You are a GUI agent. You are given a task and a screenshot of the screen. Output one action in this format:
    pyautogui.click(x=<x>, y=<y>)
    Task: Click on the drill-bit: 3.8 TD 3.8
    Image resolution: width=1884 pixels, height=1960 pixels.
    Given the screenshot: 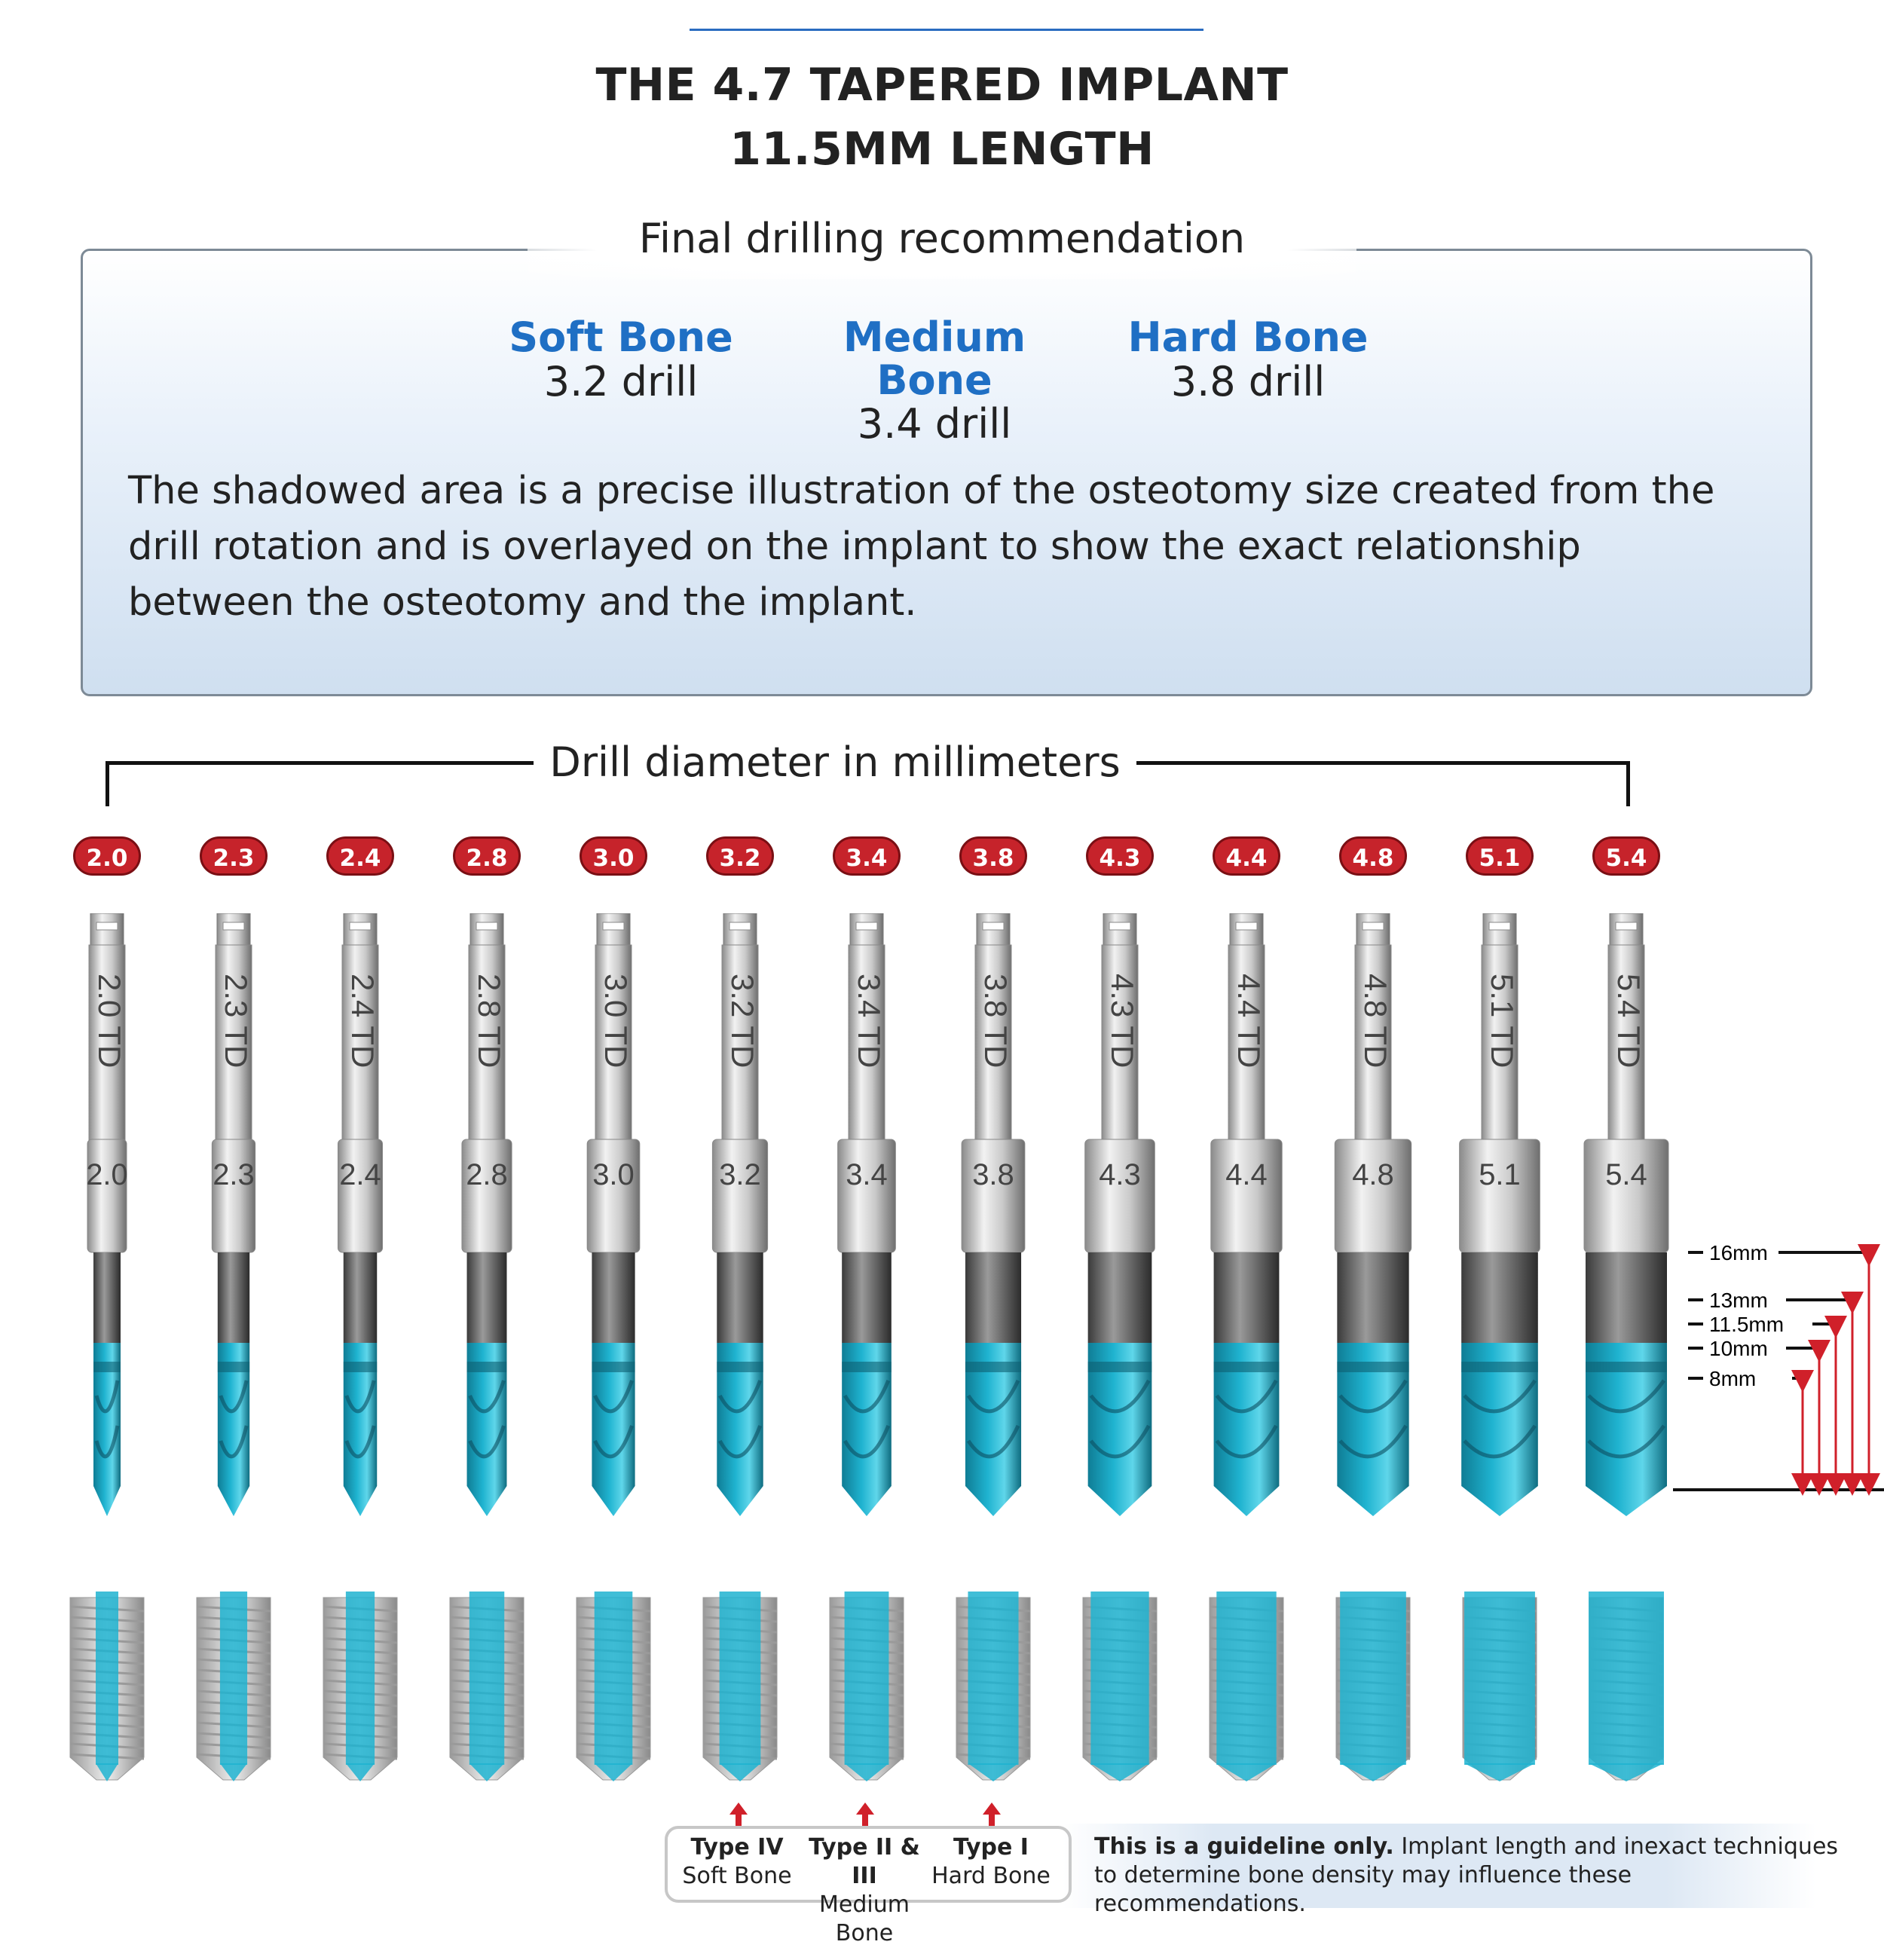 What is the action you would take?
    pyautogui.click(x=993, y=1214)
    